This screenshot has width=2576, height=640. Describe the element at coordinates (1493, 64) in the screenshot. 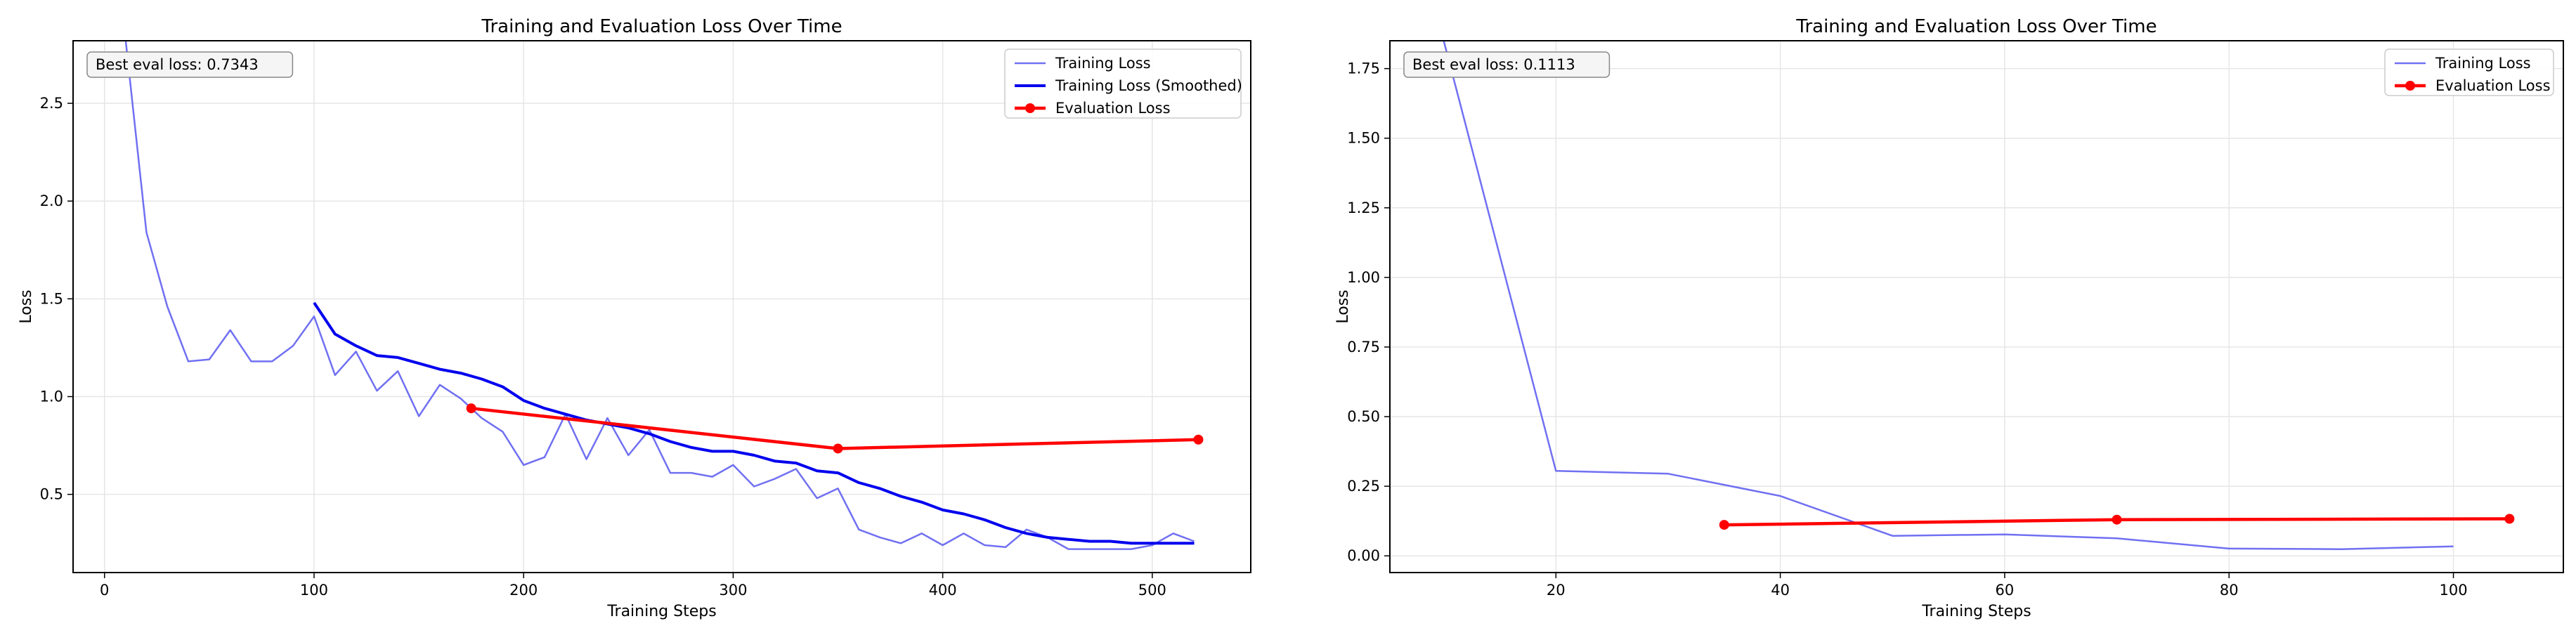

I see `best-eval-text: Best eval loss: 0.1113` at that location.